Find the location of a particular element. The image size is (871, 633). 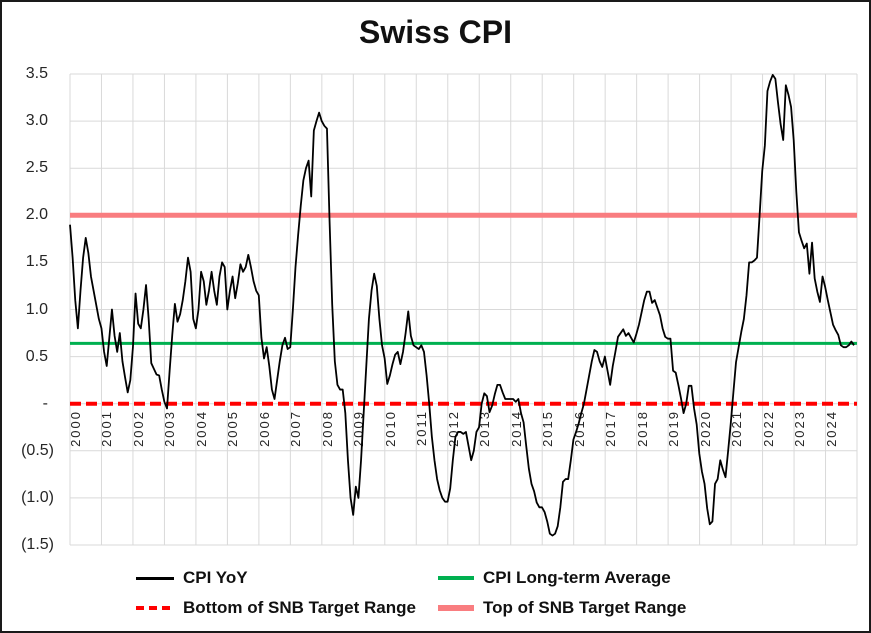

x-tick-label: 2012 is located at coordinates (453, 428).